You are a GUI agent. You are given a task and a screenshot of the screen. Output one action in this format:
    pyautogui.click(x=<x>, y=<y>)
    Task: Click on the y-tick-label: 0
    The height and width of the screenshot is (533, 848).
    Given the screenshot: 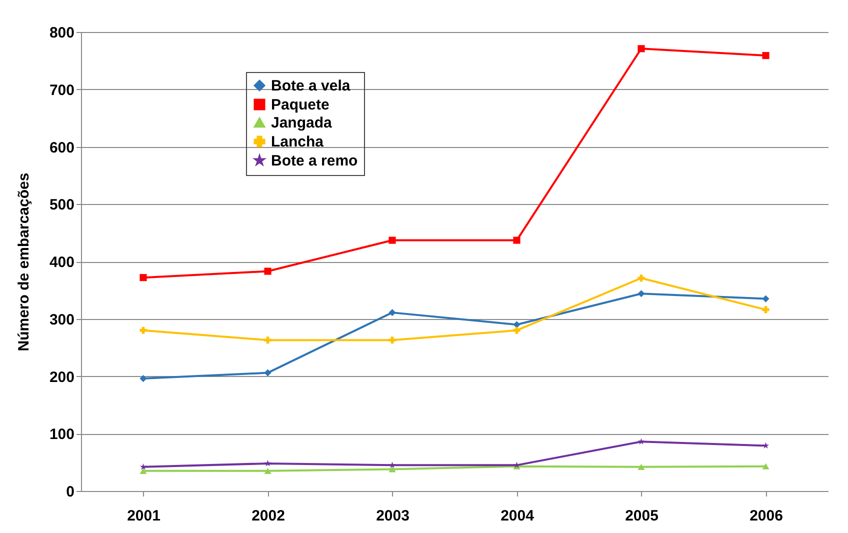 What is the action you would take?
    pyautogui.click(x=70, y=492)
    